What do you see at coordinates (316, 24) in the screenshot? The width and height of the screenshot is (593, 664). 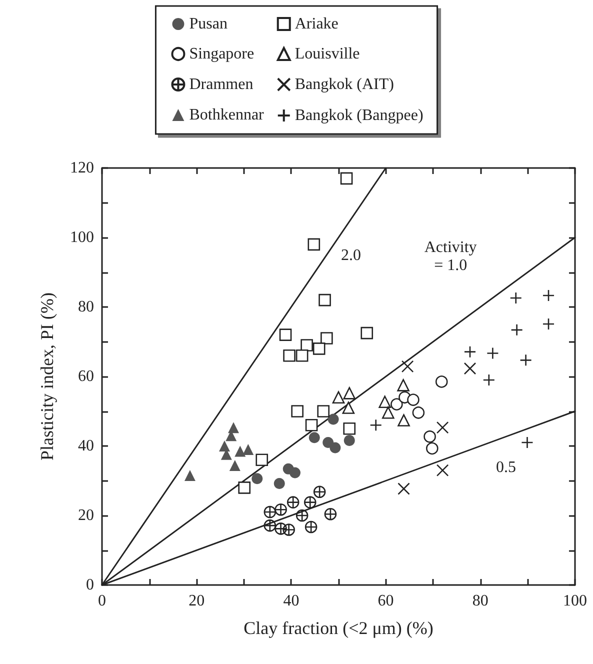 I see `legend-label: Ariake` at bounding box center [316, 24].